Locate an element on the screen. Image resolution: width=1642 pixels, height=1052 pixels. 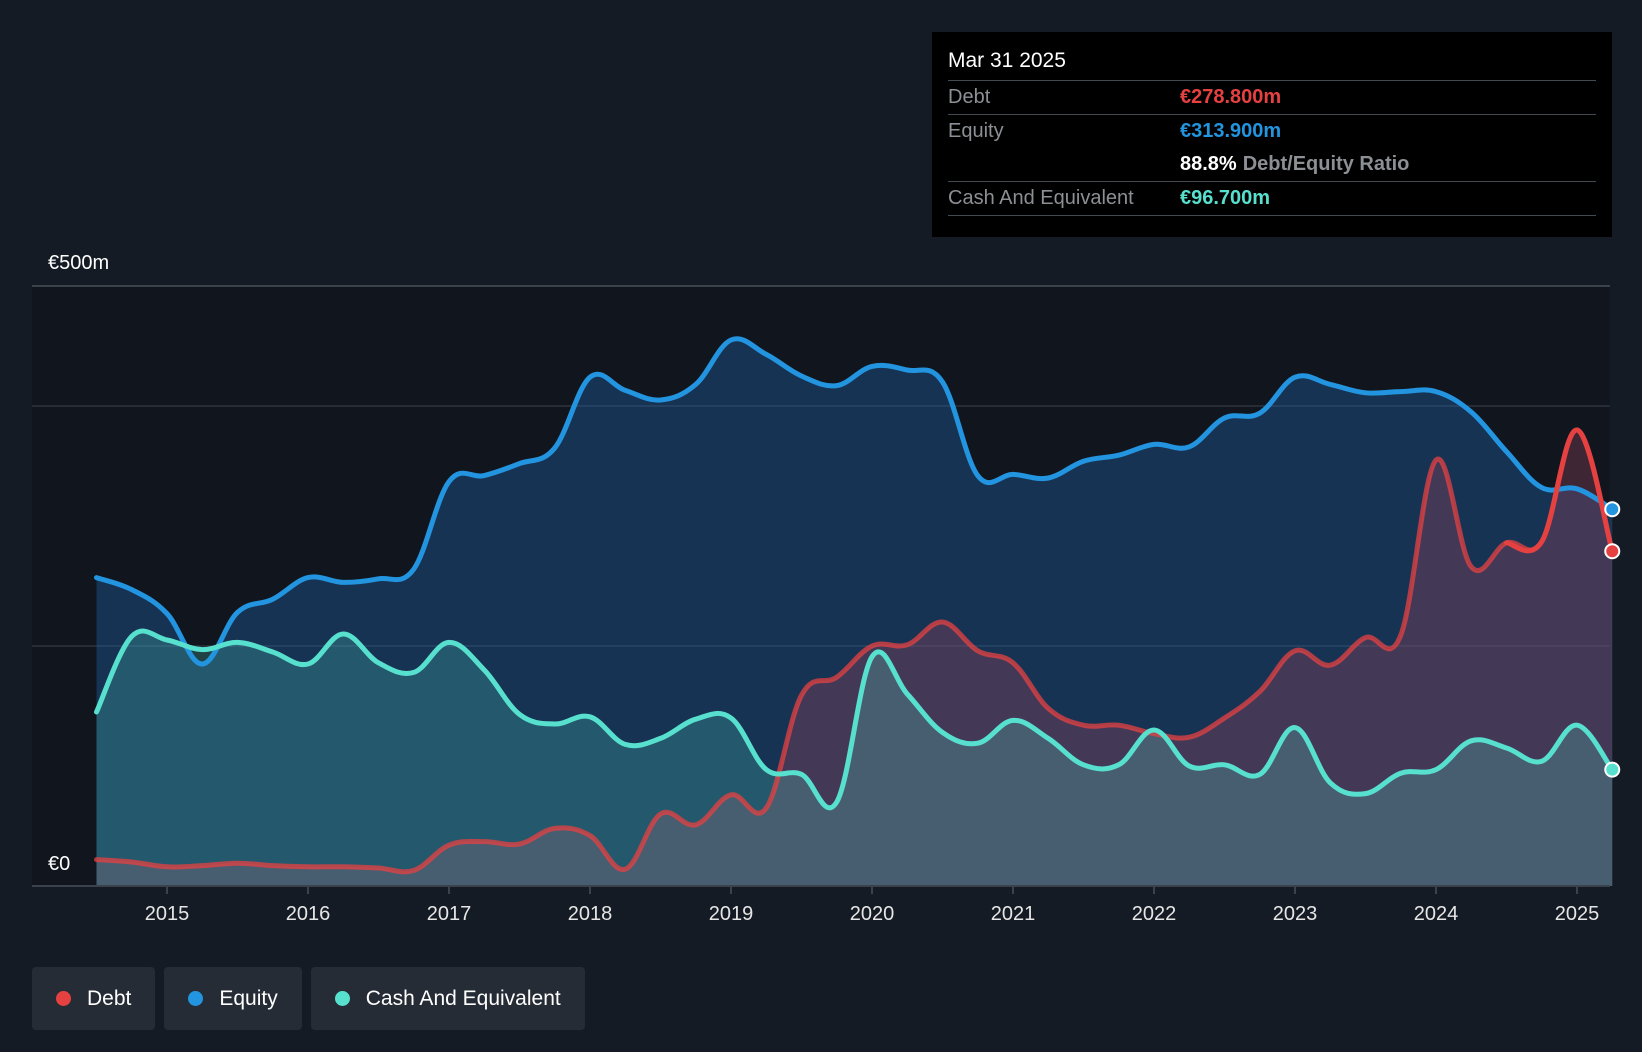
legend: Debt Equity Cash And Equivalent is located at coordinates (308, 998).